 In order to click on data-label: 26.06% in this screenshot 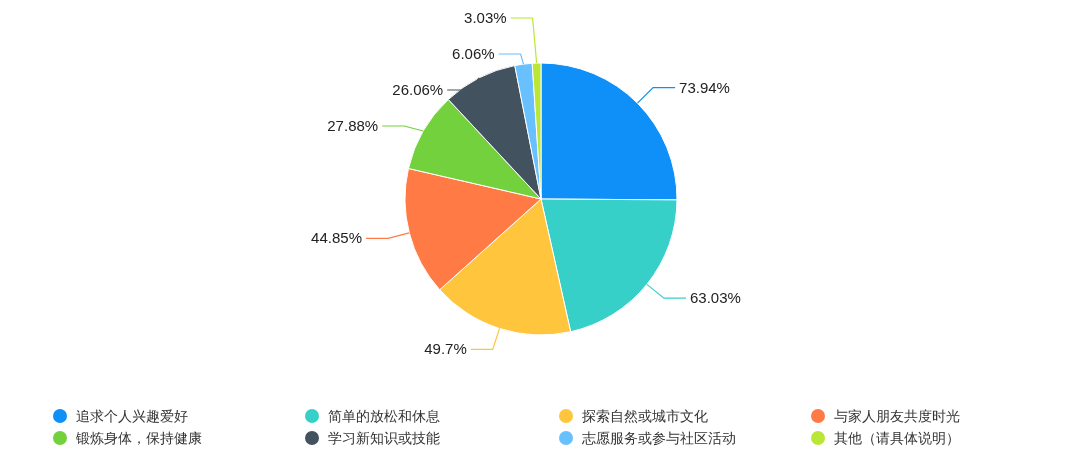, I will do `click(418, 89)`.